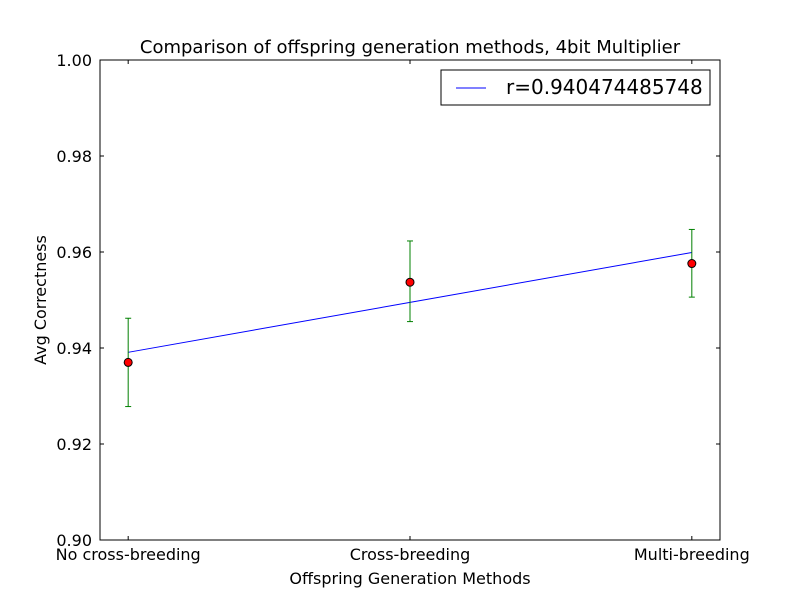 The image size is (800, 600). Describe the element at coordinates (40, 300) in the screenshot. I see `y-axis-label: Avg Correctness` at that location.